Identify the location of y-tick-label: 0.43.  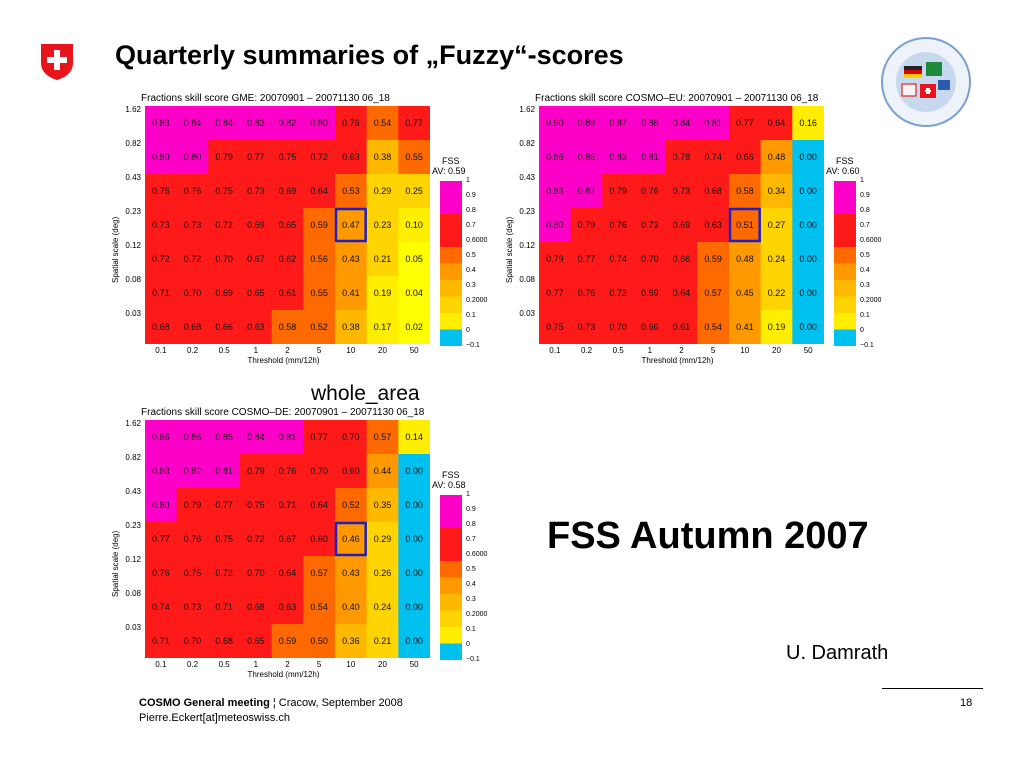
(527, 177).